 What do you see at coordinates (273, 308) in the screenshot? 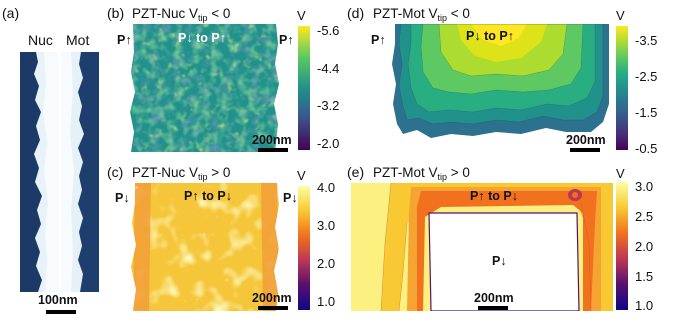
I see `panel-c-scale-bar` at bounding box center [273, 308].